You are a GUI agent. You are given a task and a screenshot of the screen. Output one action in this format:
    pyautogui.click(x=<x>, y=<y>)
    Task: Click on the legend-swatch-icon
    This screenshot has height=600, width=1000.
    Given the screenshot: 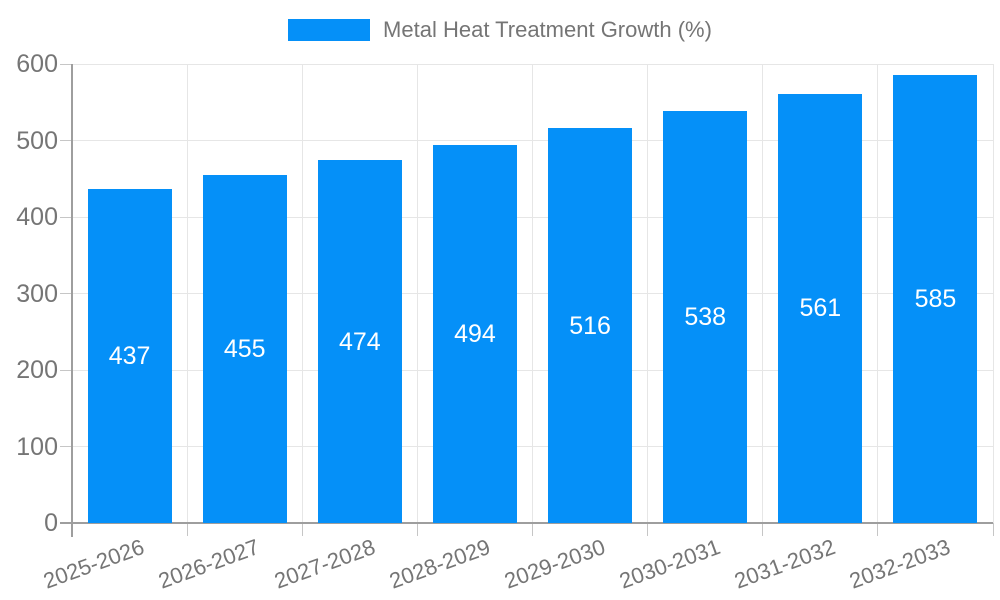 What is the action you would take?
    pyautogui.click(x=329, y=30)
    